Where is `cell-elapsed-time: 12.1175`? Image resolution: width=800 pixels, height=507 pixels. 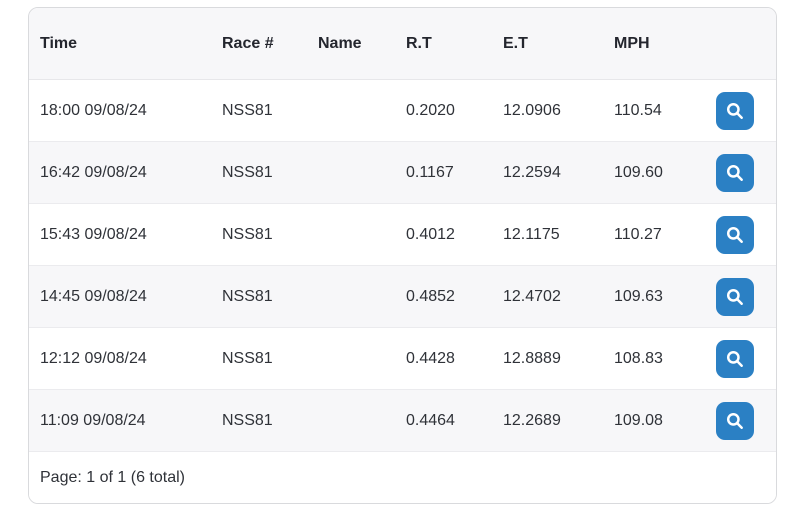
cell-elapsed-time: 12.1175 is located at coordinates (531, 234).